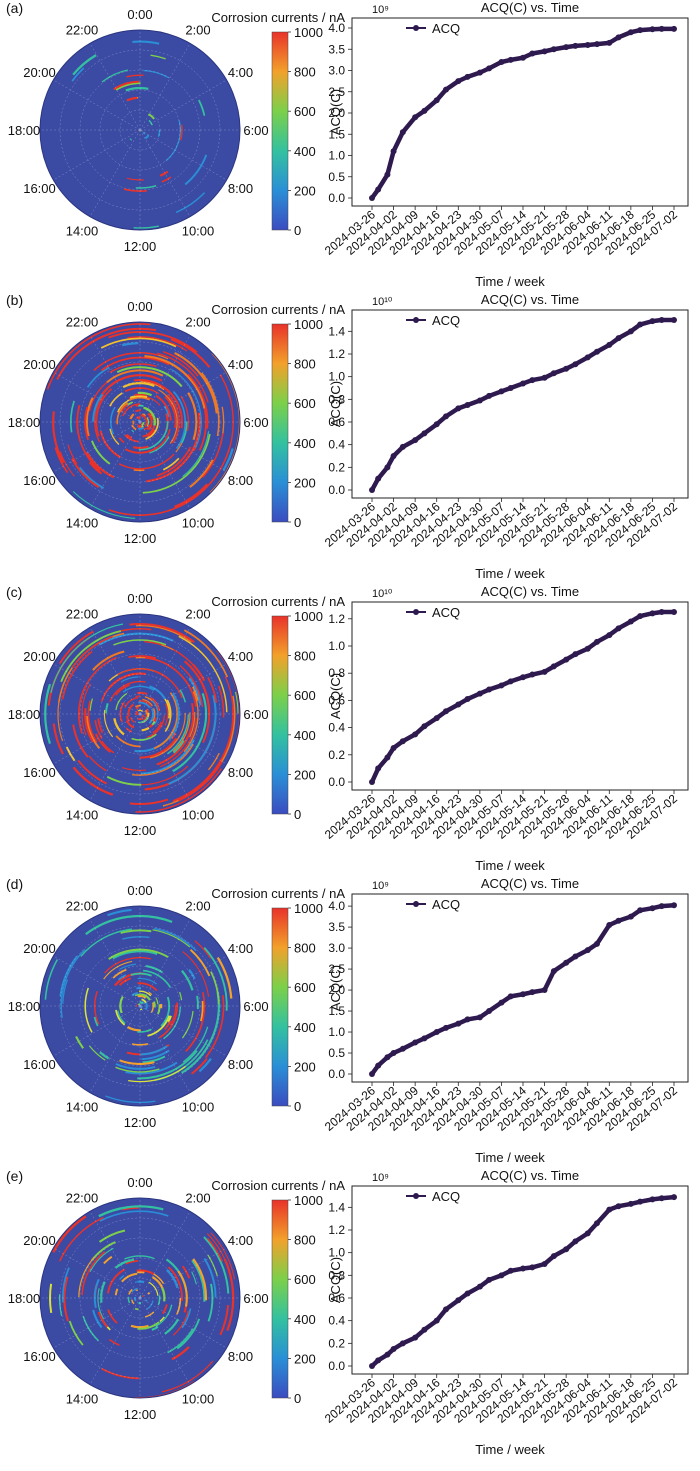 This screenshot has height=1471, width=700. Describe the element at coordinates (82, 614) in the screenshot. I see `hour-label: 22:00` at that location.